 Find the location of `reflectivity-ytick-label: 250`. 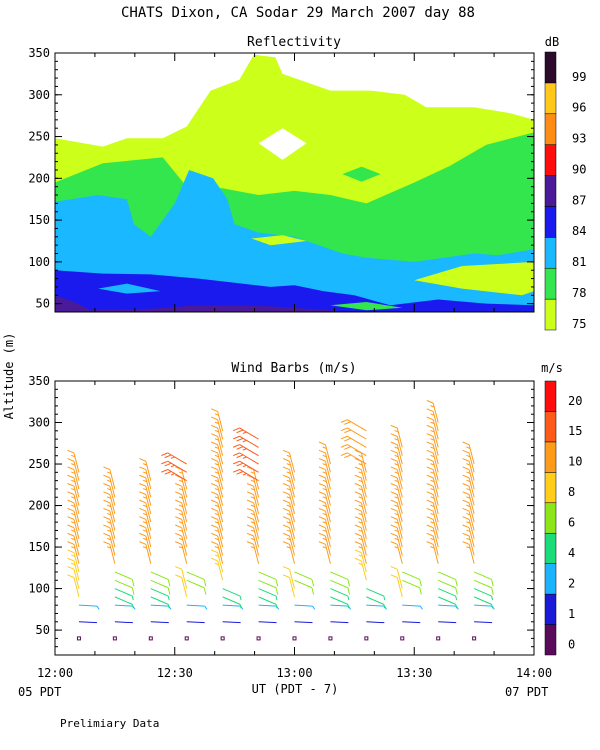

reflectivity-ytick-label: 250 is located at coordinates (39, 137).